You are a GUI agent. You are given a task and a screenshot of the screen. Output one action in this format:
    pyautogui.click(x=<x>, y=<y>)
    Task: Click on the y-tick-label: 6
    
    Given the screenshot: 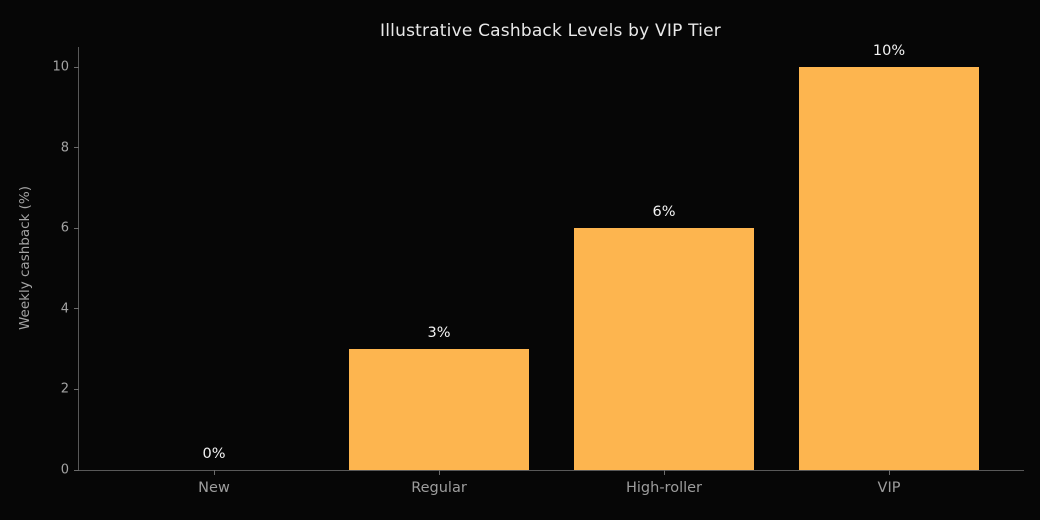 What is the action you would take?
    pyautogui.click(x=64, y=228)
    